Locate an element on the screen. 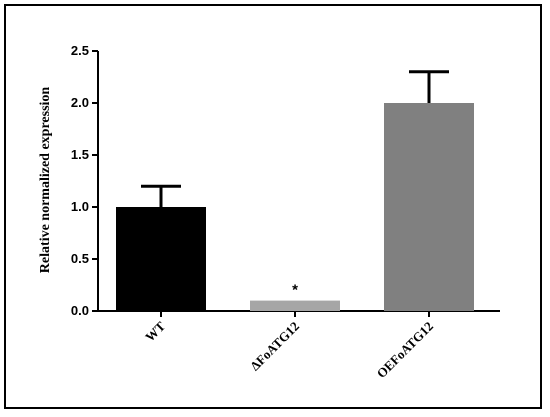 This screenshot has height=417, width=550. y-tick-label: 1.5 is located at coordinates (80, 154).